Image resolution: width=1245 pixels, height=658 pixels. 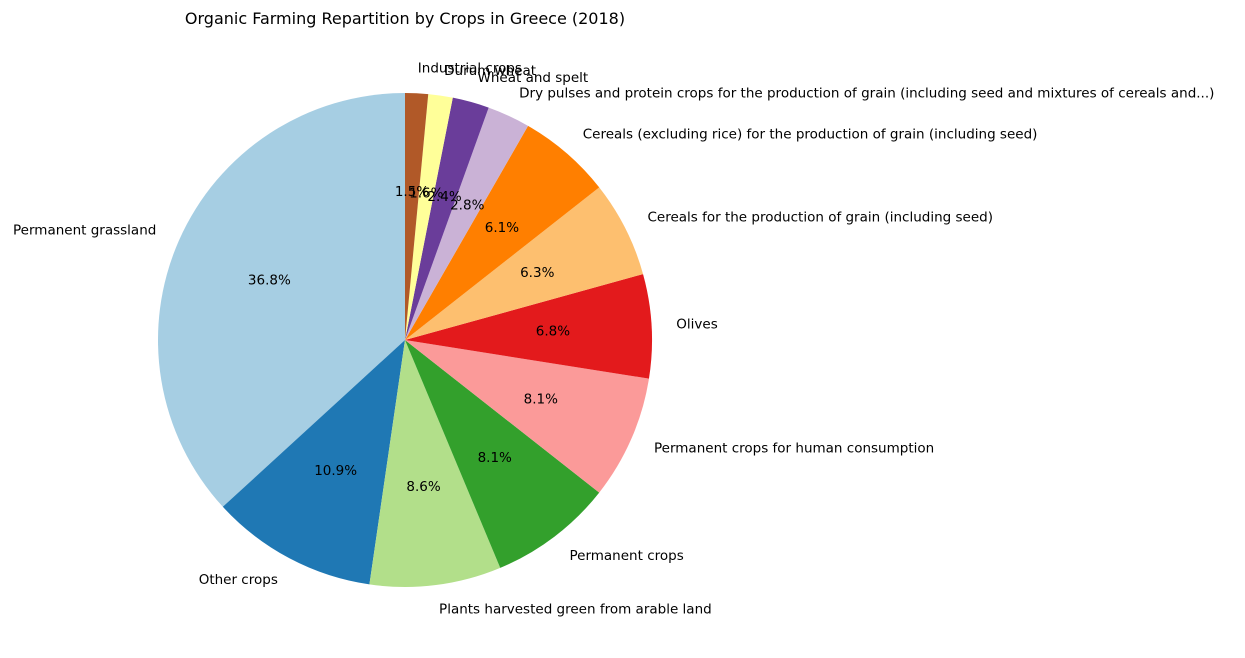 I want to click on slice-label: Plants harvested green from arable land, so click(x=575, y=610).